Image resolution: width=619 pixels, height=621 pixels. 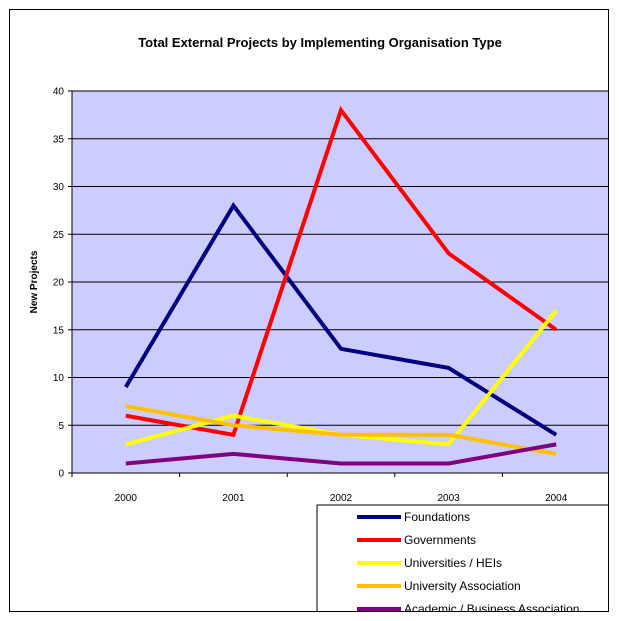 What do you see at coordinates (59, 92) in the screenshot?
I see `y-tick-label: 40` at bounding box center [59, 92].